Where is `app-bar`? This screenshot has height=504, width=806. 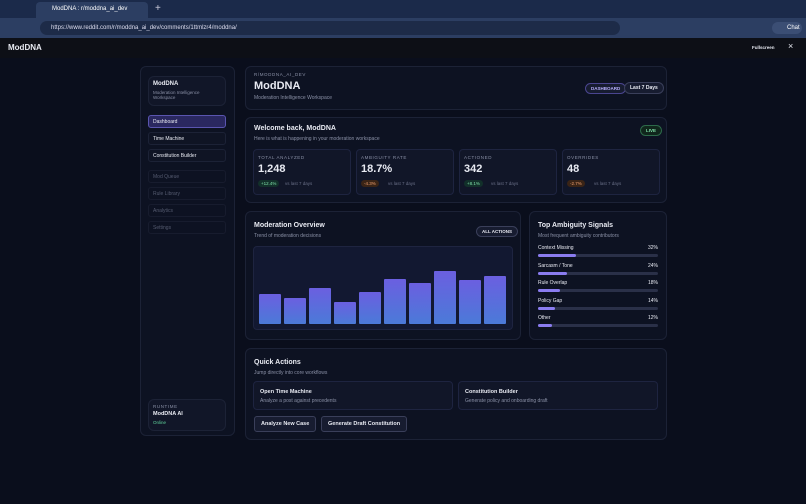 app-bar is located at coordinates (403, 48).